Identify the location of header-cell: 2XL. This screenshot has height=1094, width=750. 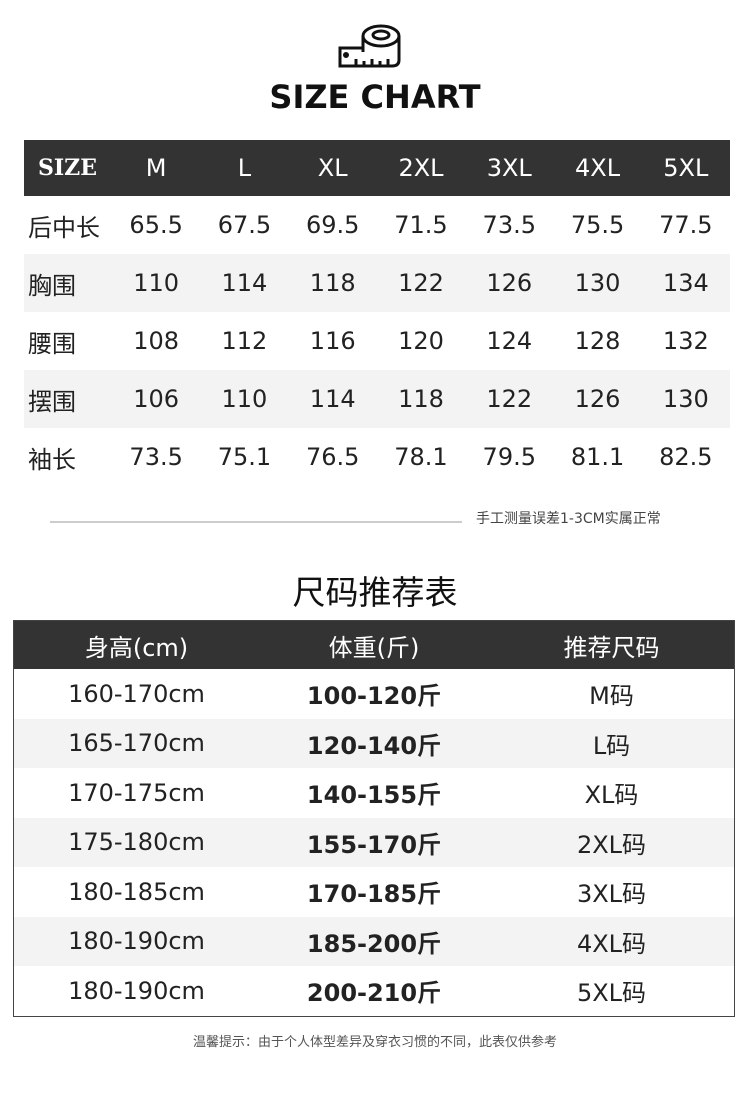
(421, 168).